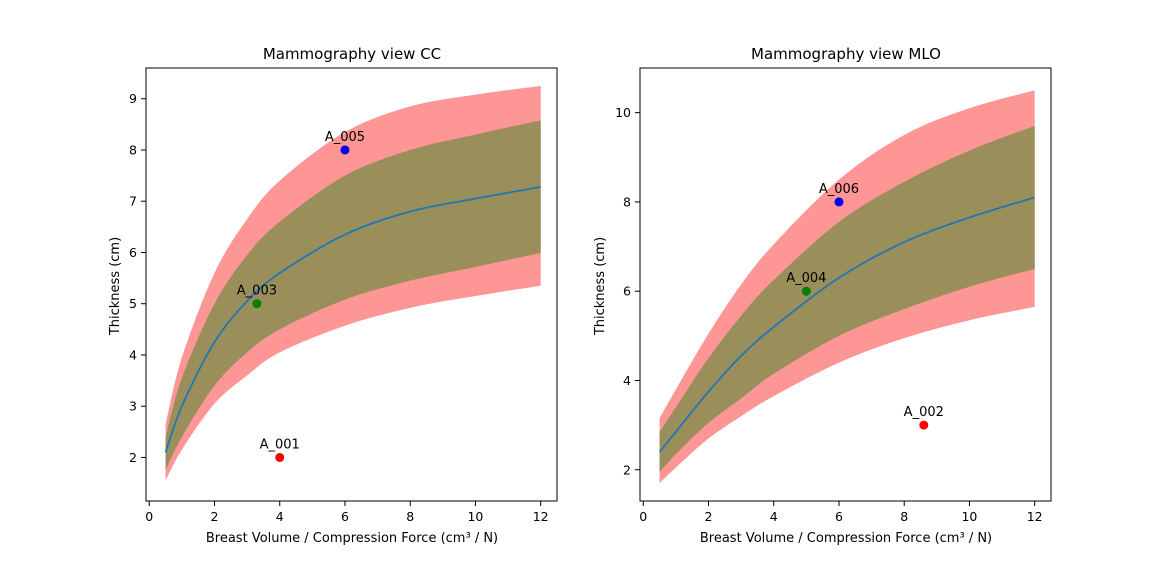 This screenshot has width=1168, height=564. I want to click on y-tick-label: 9, so click(133, 98).